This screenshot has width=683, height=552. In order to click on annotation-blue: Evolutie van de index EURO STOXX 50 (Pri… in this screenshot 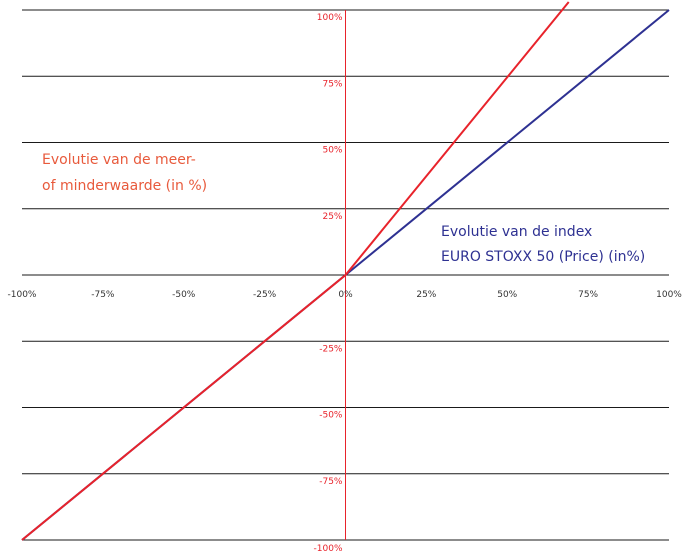, I will do `click(543, 244)`.